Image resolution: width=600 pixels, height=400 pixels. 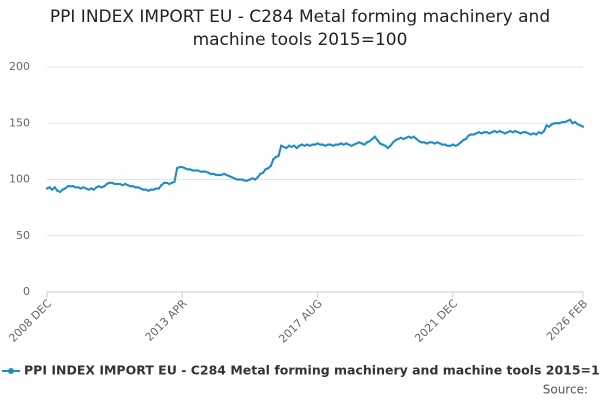 I want to click on y-tick-label: 200, so click(x=19, y=66).